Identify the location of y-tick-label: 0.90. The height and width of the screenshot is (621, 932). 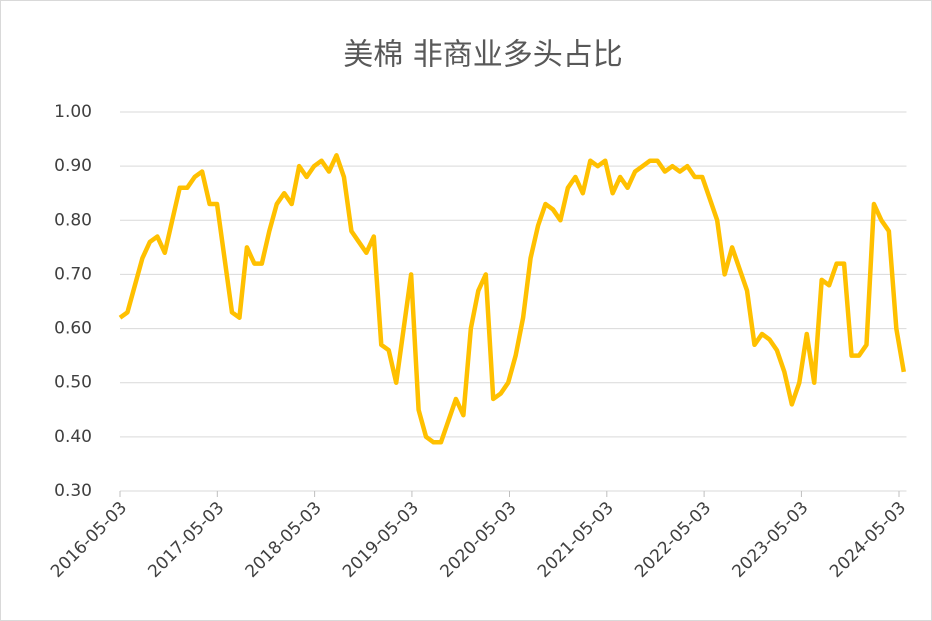
(73, 166).